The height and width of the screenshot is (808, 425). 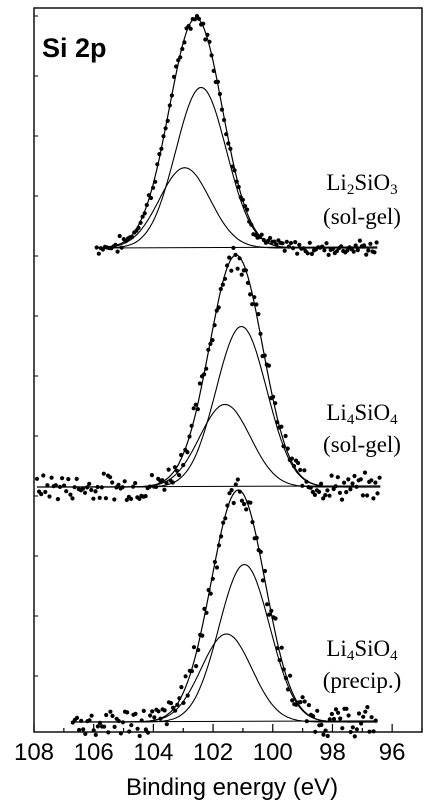 I want to click on baseline, so click(x=237, y=247).